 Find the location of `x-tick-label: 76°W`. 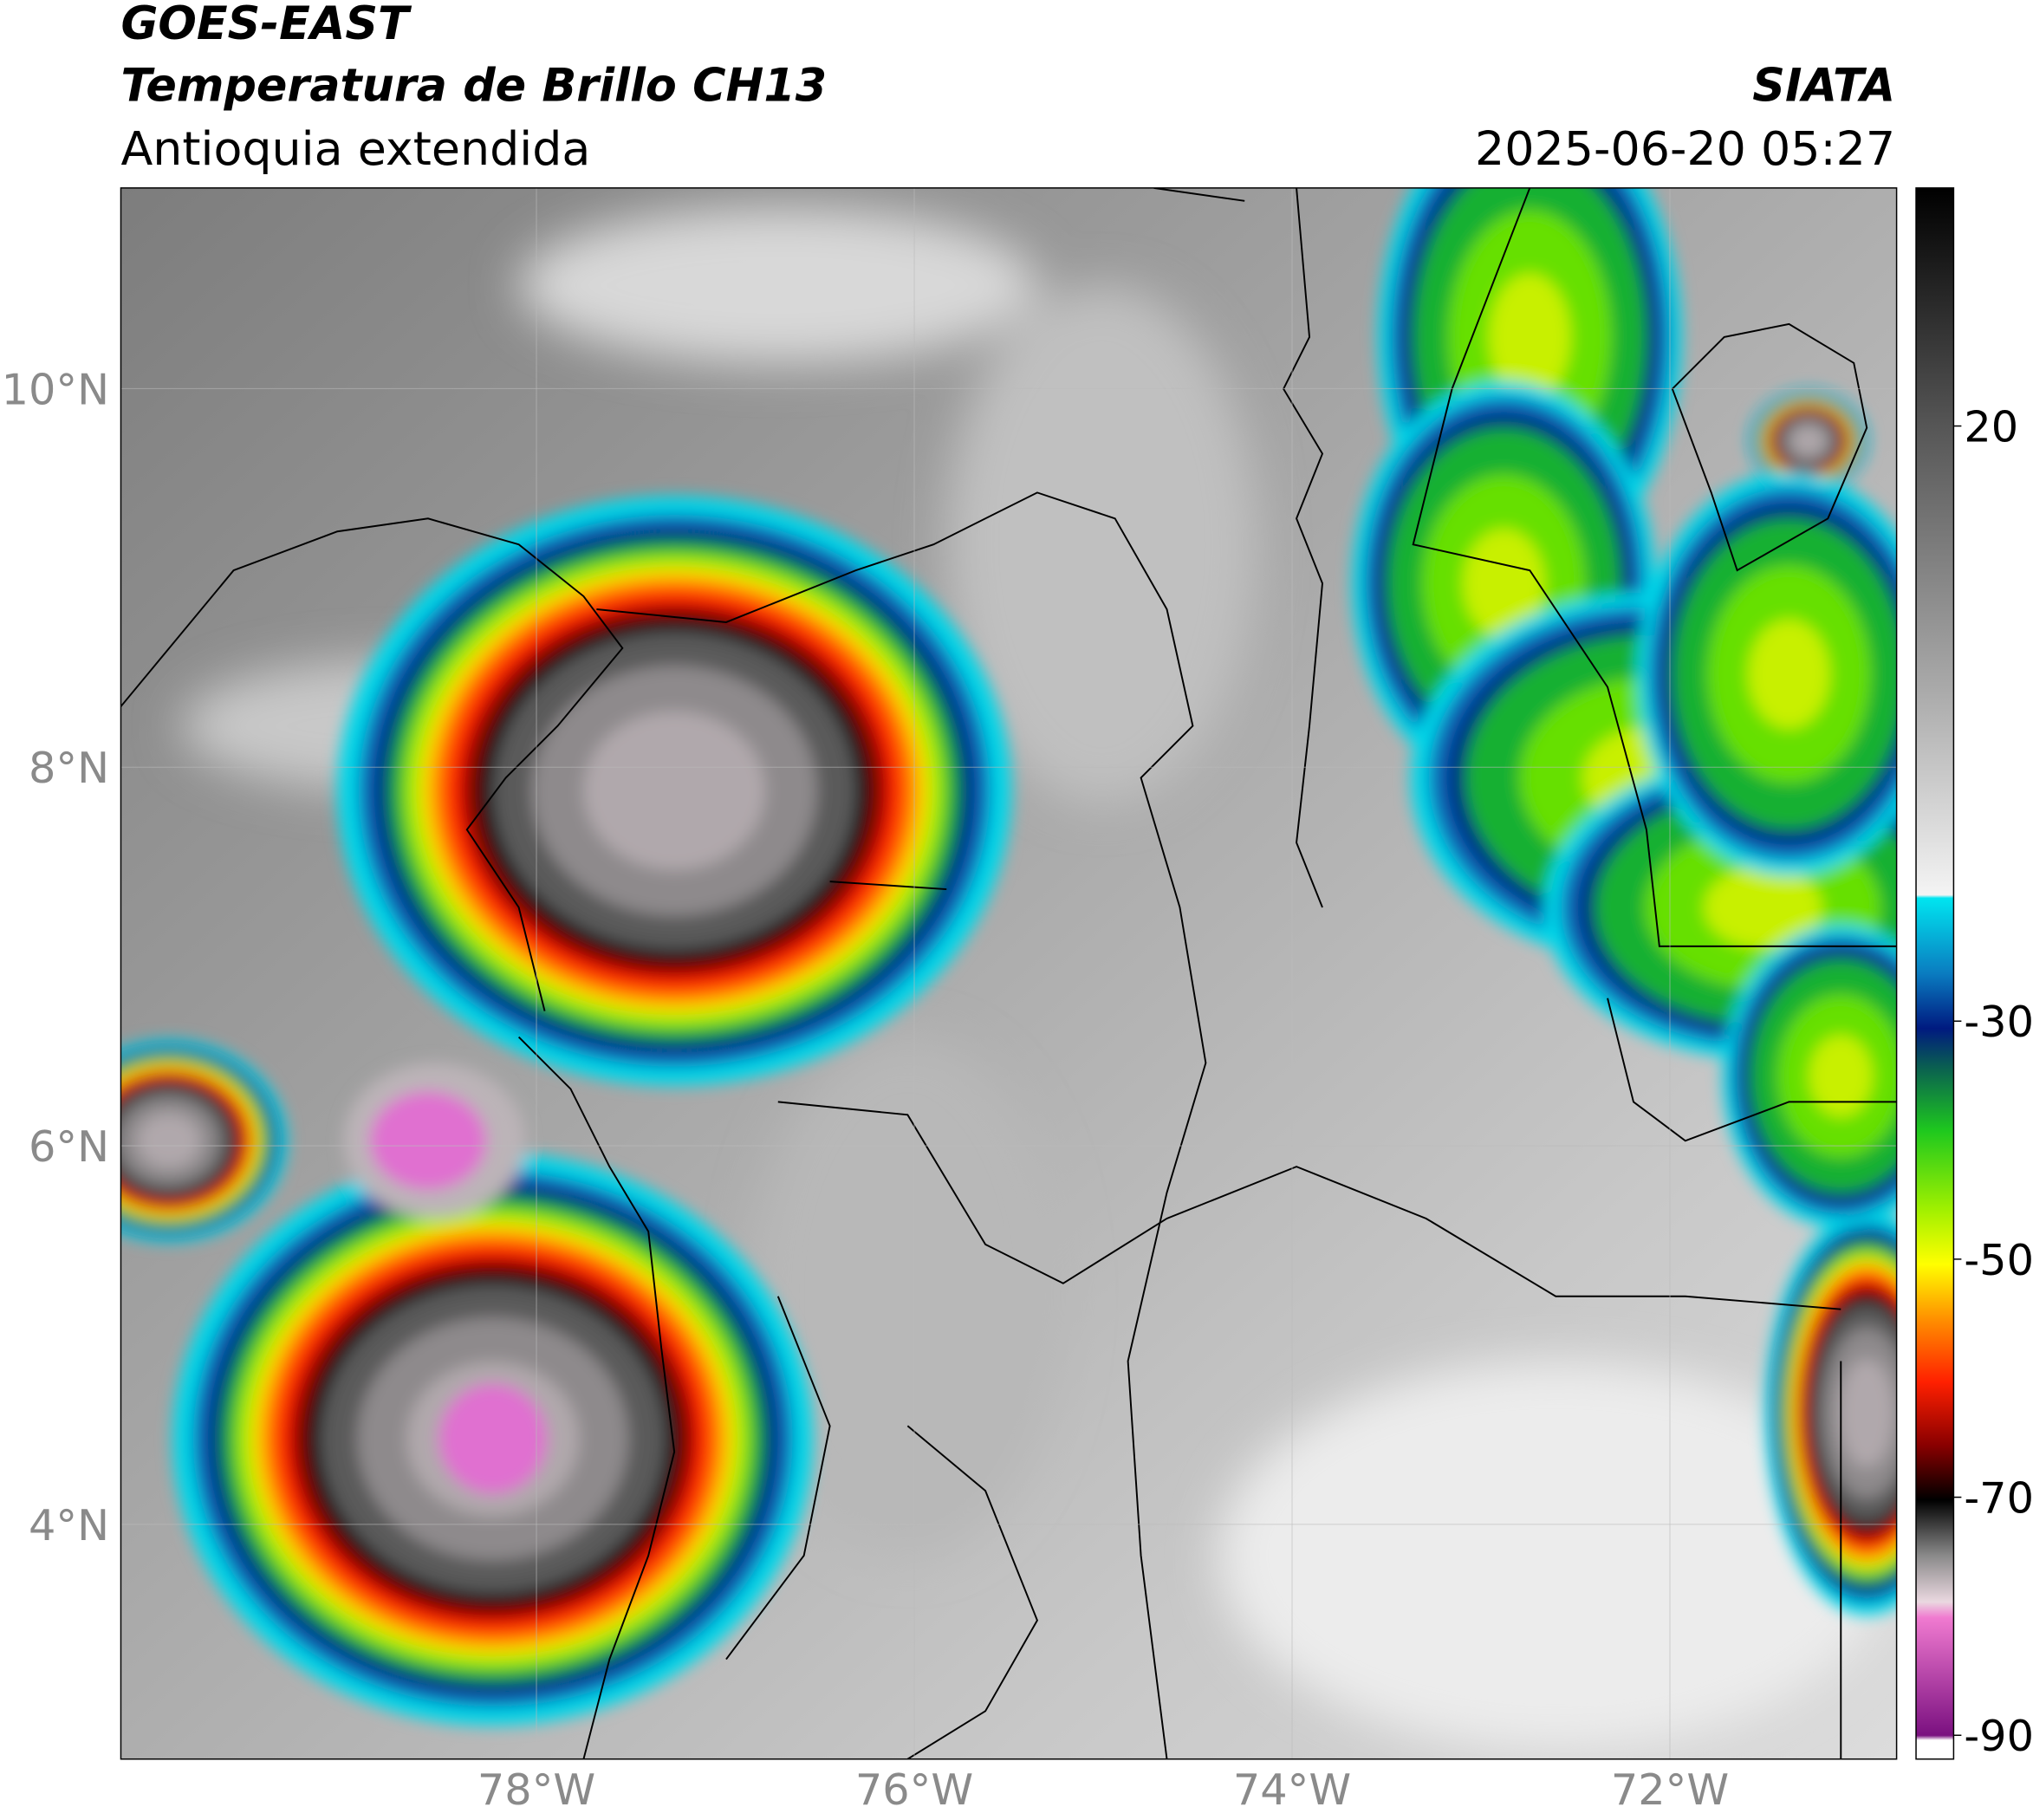

x-tick-label: 76°W is located at coordinates (914, 1790).